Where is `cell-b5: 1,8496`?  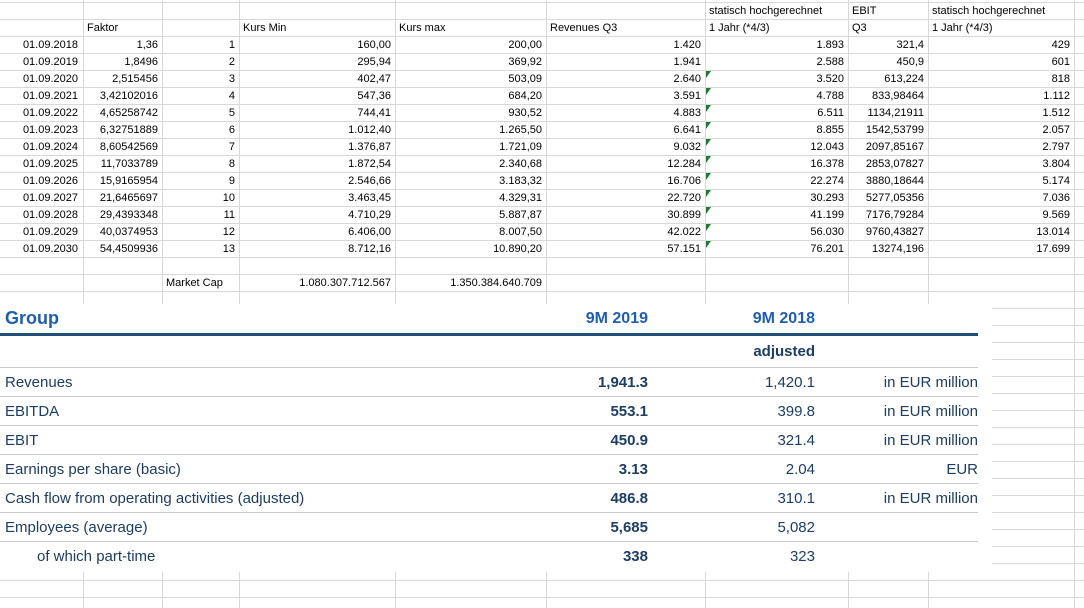
cell-b5: 1,8496 is located at coordinates (123, 62).